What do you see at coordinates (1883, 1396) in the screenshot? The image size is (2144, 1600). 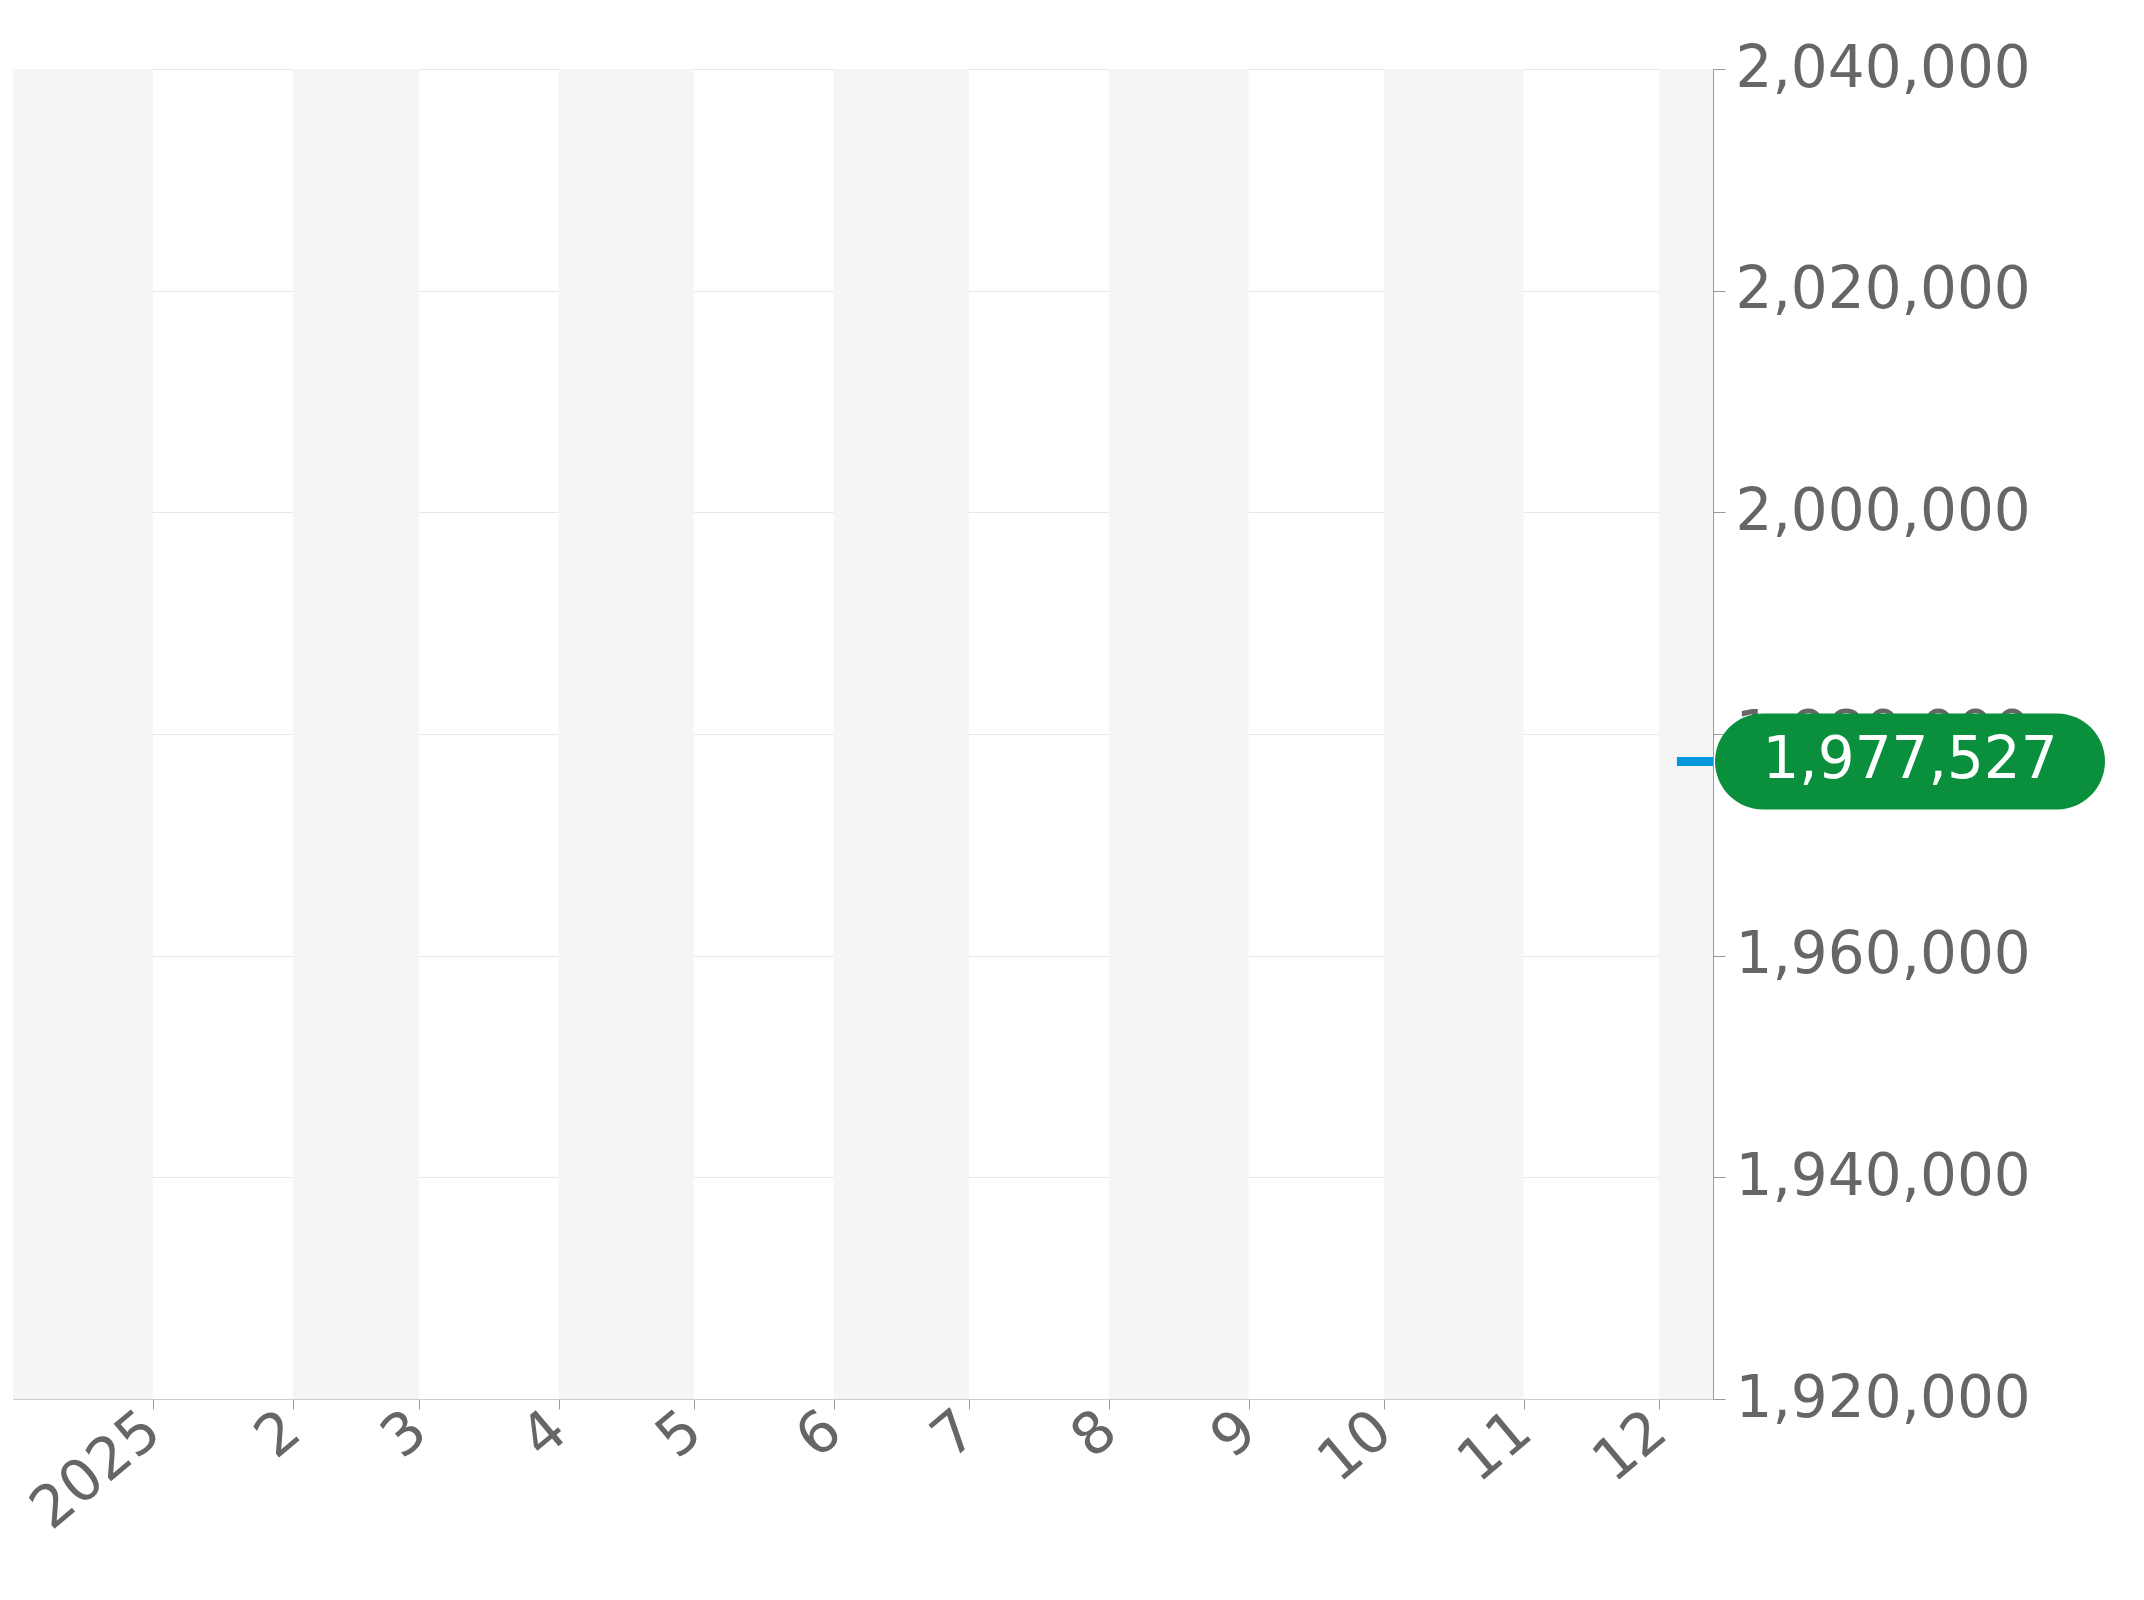 I see `y-tick-label: 1,920,000` at bounding box center [1883, 1396].